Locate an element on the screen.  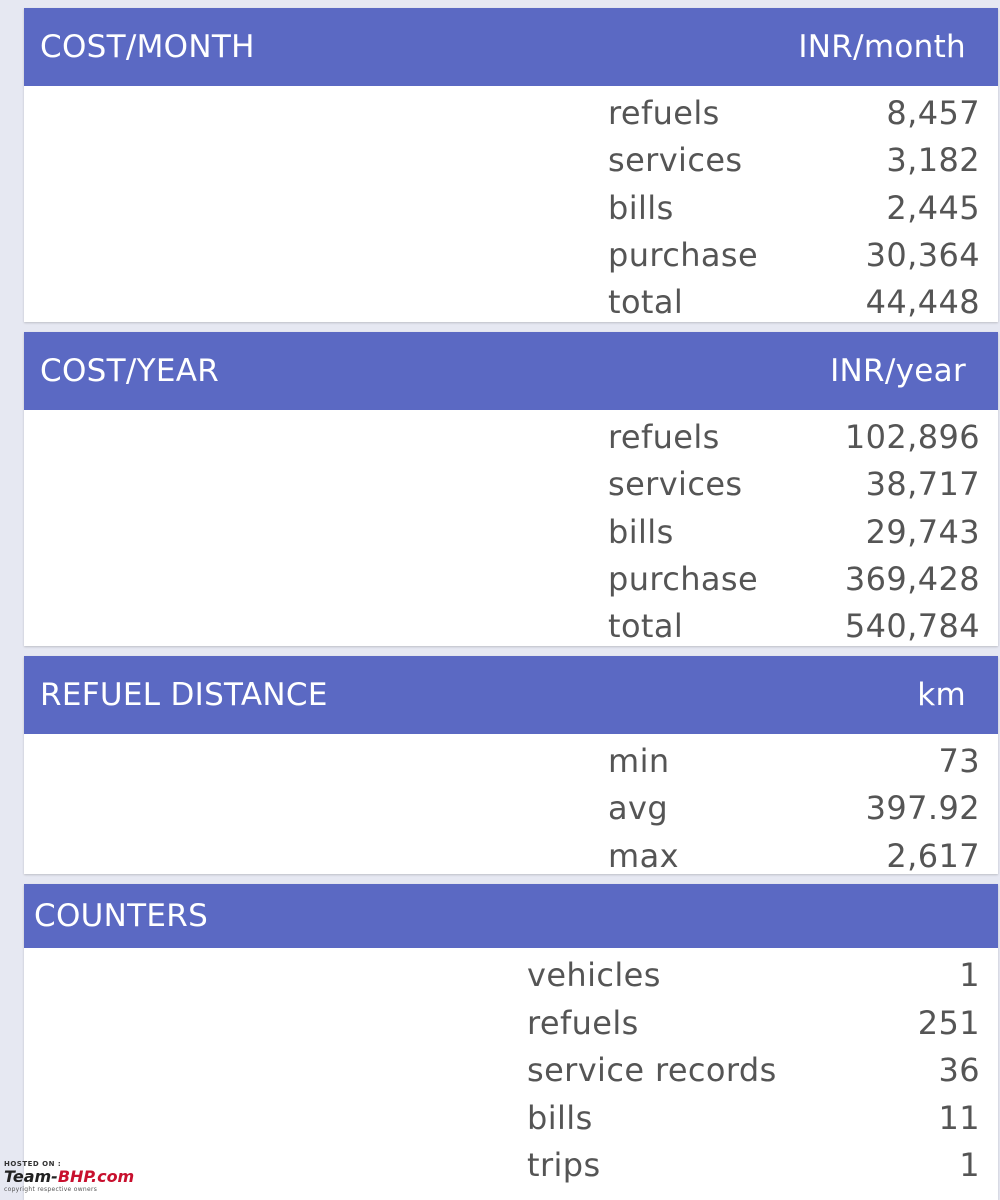
stat-row: bills 2,445 is located at coordinates (511, 208).